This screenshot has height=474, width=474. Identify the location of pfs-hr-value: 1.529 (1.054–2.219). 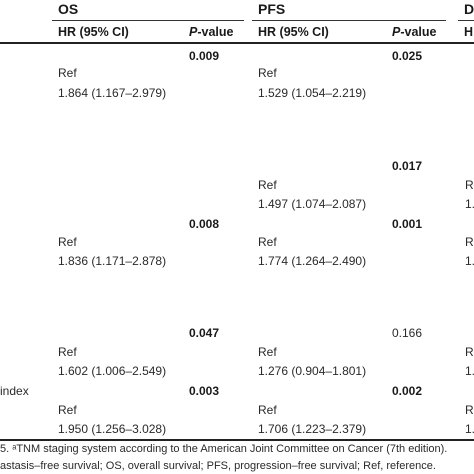
(312, 93).